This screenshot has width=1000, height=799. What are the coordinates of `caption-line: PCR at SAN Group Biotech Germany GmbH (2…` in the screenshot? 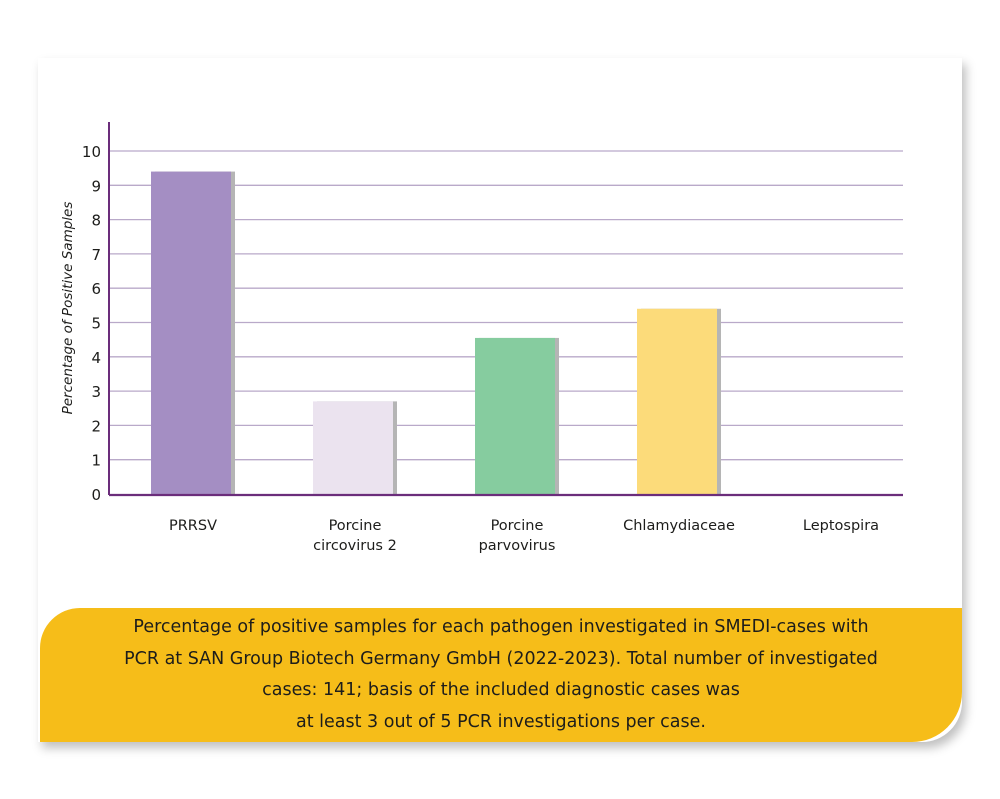 It's located at (501, 658).